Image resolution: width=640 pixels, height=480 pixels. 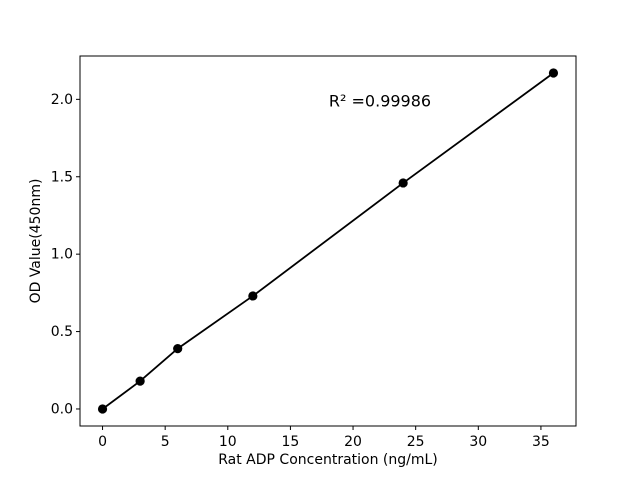 What do you see at coordinates (165, 442) in the screenshot?
I see `x-tick-label: 5` at bounding box center [165, 442].